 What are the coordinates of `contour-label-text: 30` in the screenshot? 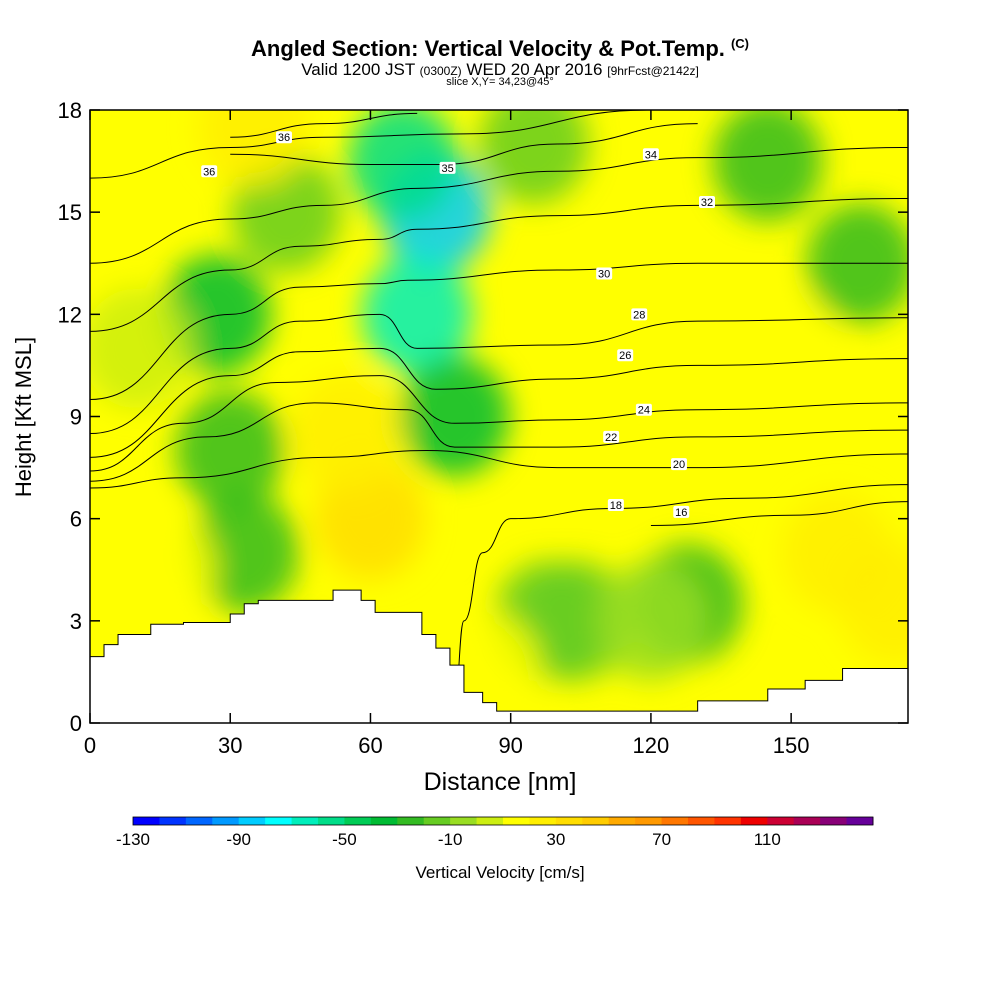 It's located at (604, 274).